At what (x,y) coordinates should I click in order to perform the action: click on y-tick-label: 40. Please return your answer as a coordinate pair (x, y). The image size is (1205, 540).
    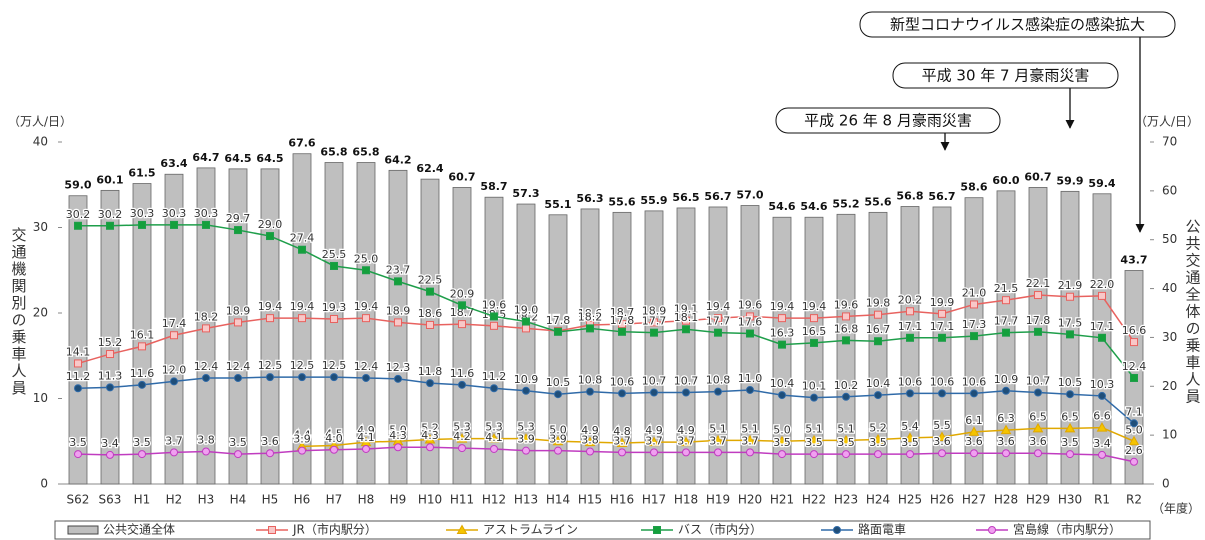
    Looking at the image, I should click on (40, 142).